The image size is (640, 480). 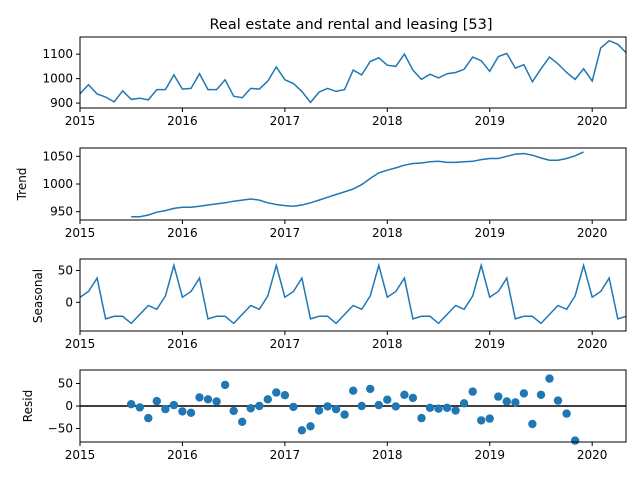 What do you see at coordinates (387, 121) in the screenshot?
I see `observed-xtick-label: 2018` at bounding box center [387, 121].